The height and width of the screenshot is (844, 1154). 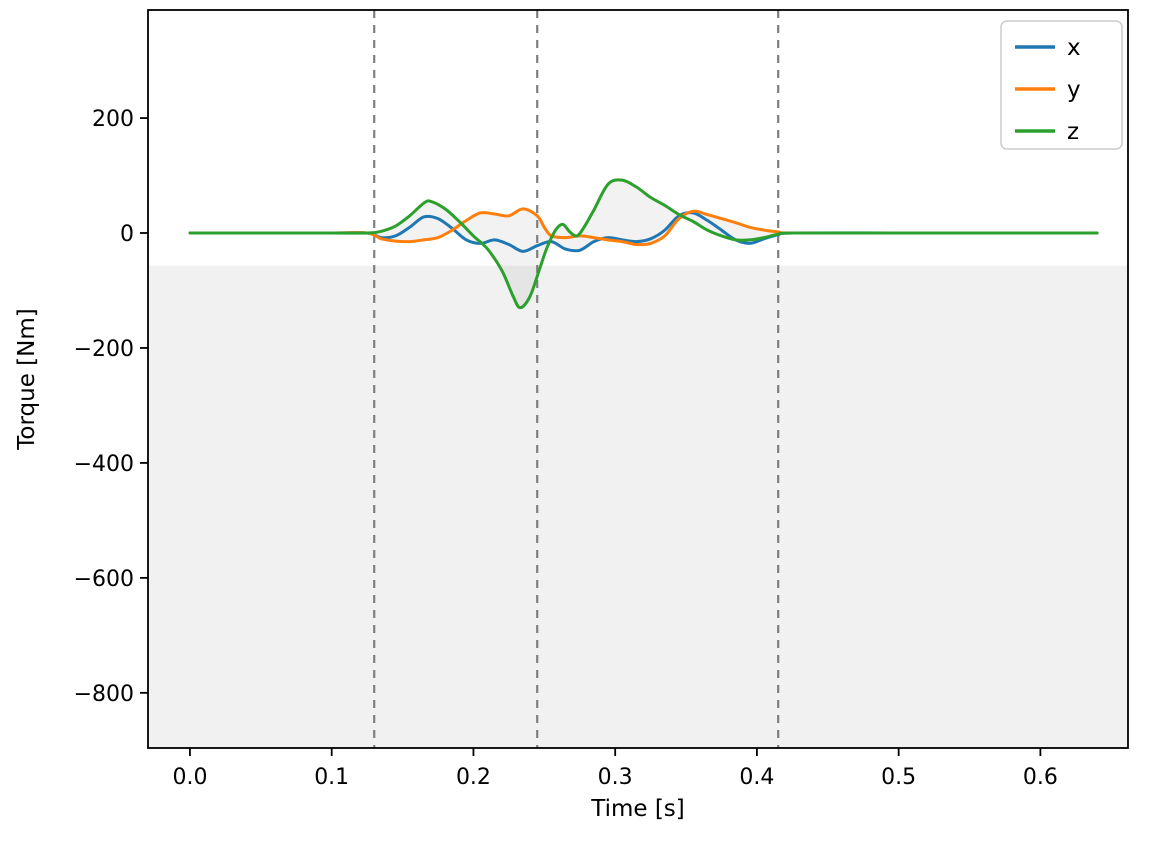 I want to click on y-tick-label-2: −200, so click(x=104, y=349).